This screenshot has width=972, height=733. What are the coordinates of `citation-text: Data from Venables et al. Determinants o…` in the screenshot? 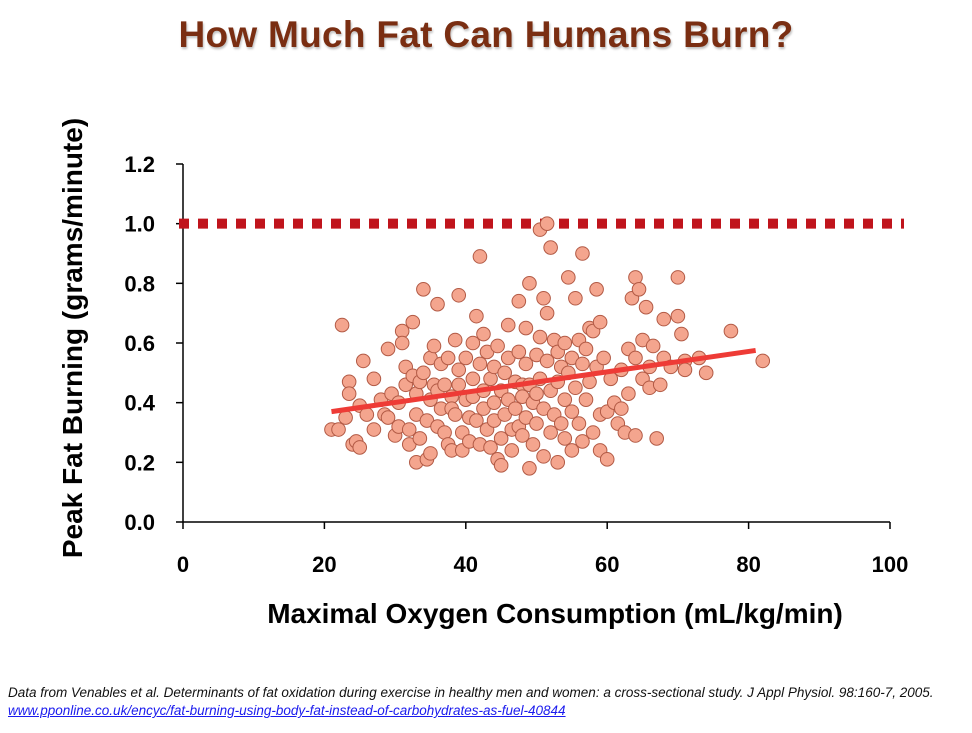 It's located at (471, 692).